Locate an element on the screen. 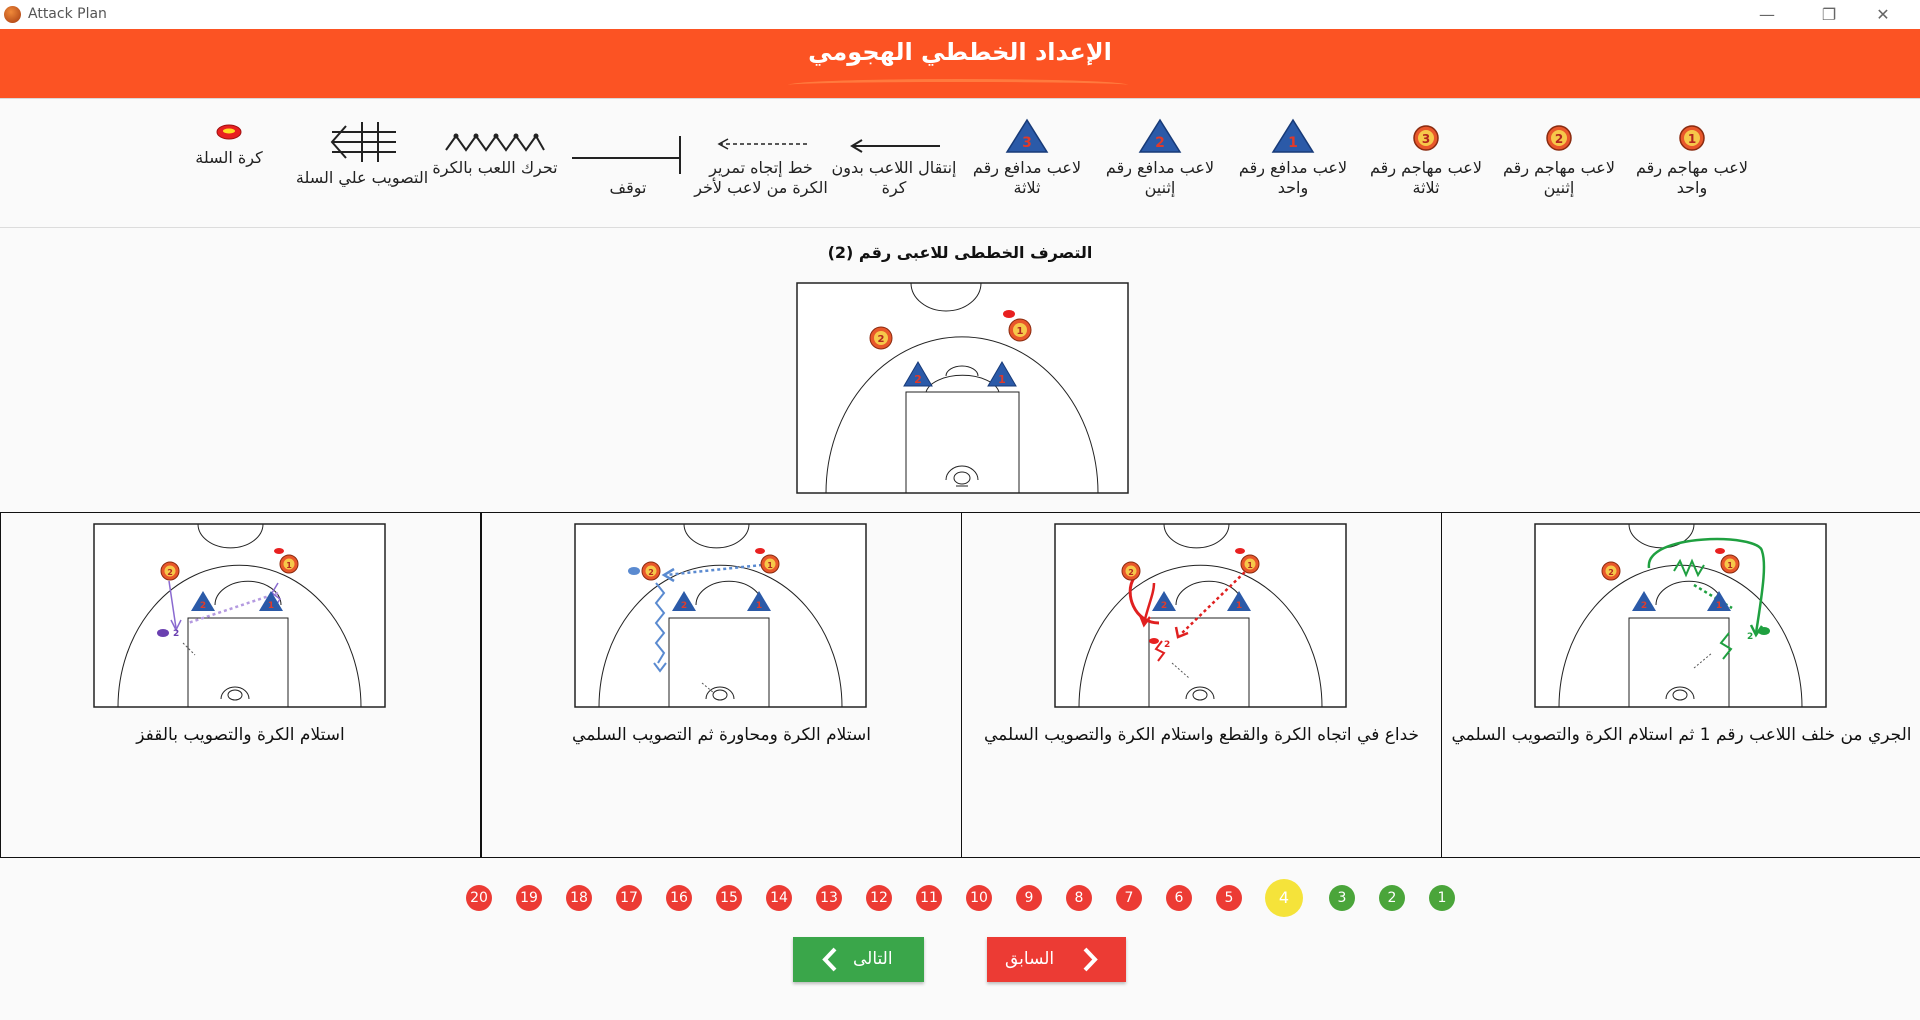 This screenshot has height=1020, width=1920. page-button-current: 4 is located at coordinates (1284, 898).